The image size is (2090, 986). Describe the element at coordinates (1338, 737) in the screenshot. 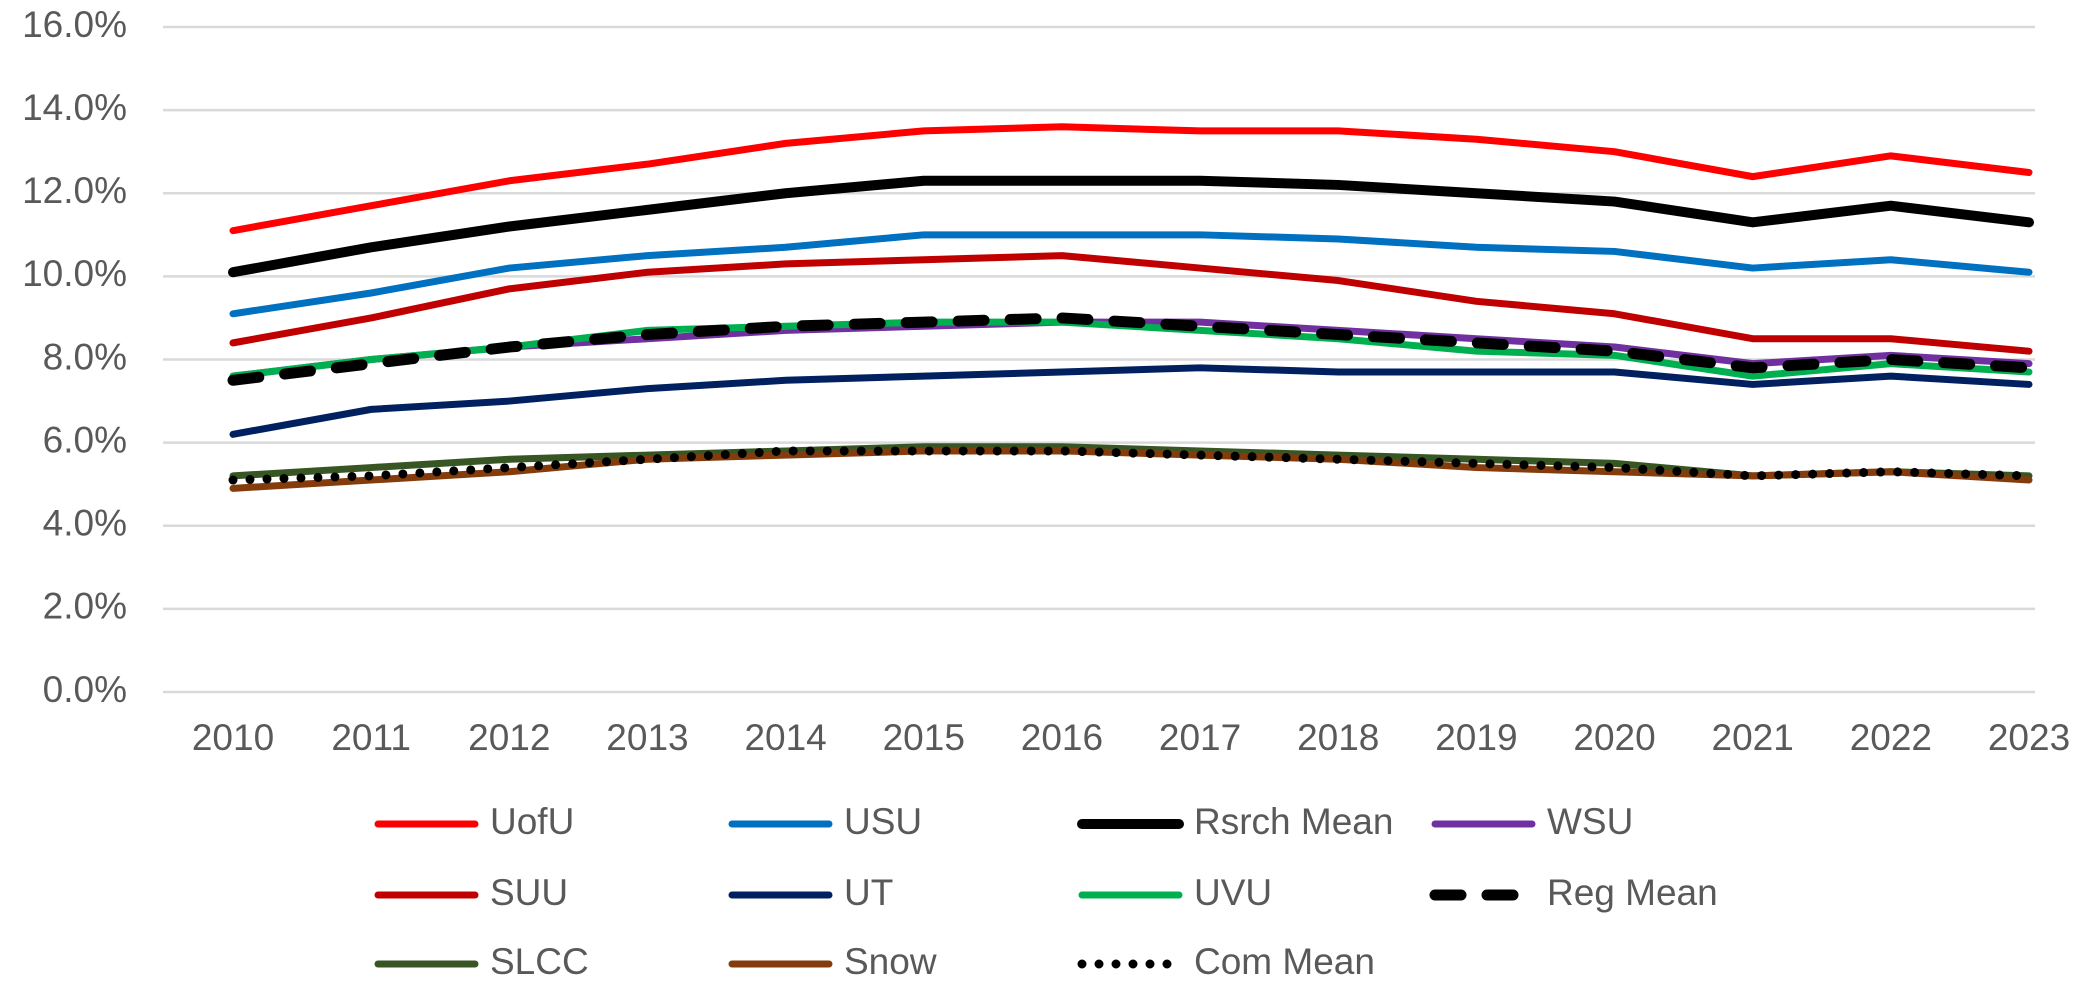

I see `x-tick-label: 2018` at that location.